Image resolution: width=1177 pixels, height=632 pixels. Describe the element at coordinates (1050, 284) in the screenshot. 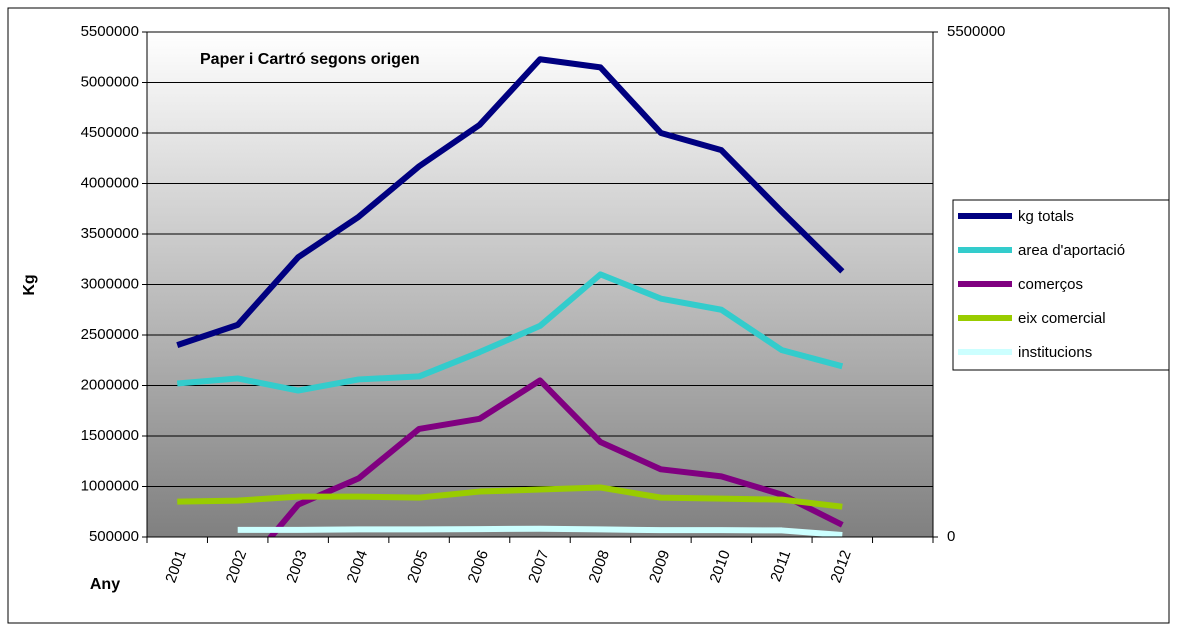

I see `legend-label: comerços` at that location.